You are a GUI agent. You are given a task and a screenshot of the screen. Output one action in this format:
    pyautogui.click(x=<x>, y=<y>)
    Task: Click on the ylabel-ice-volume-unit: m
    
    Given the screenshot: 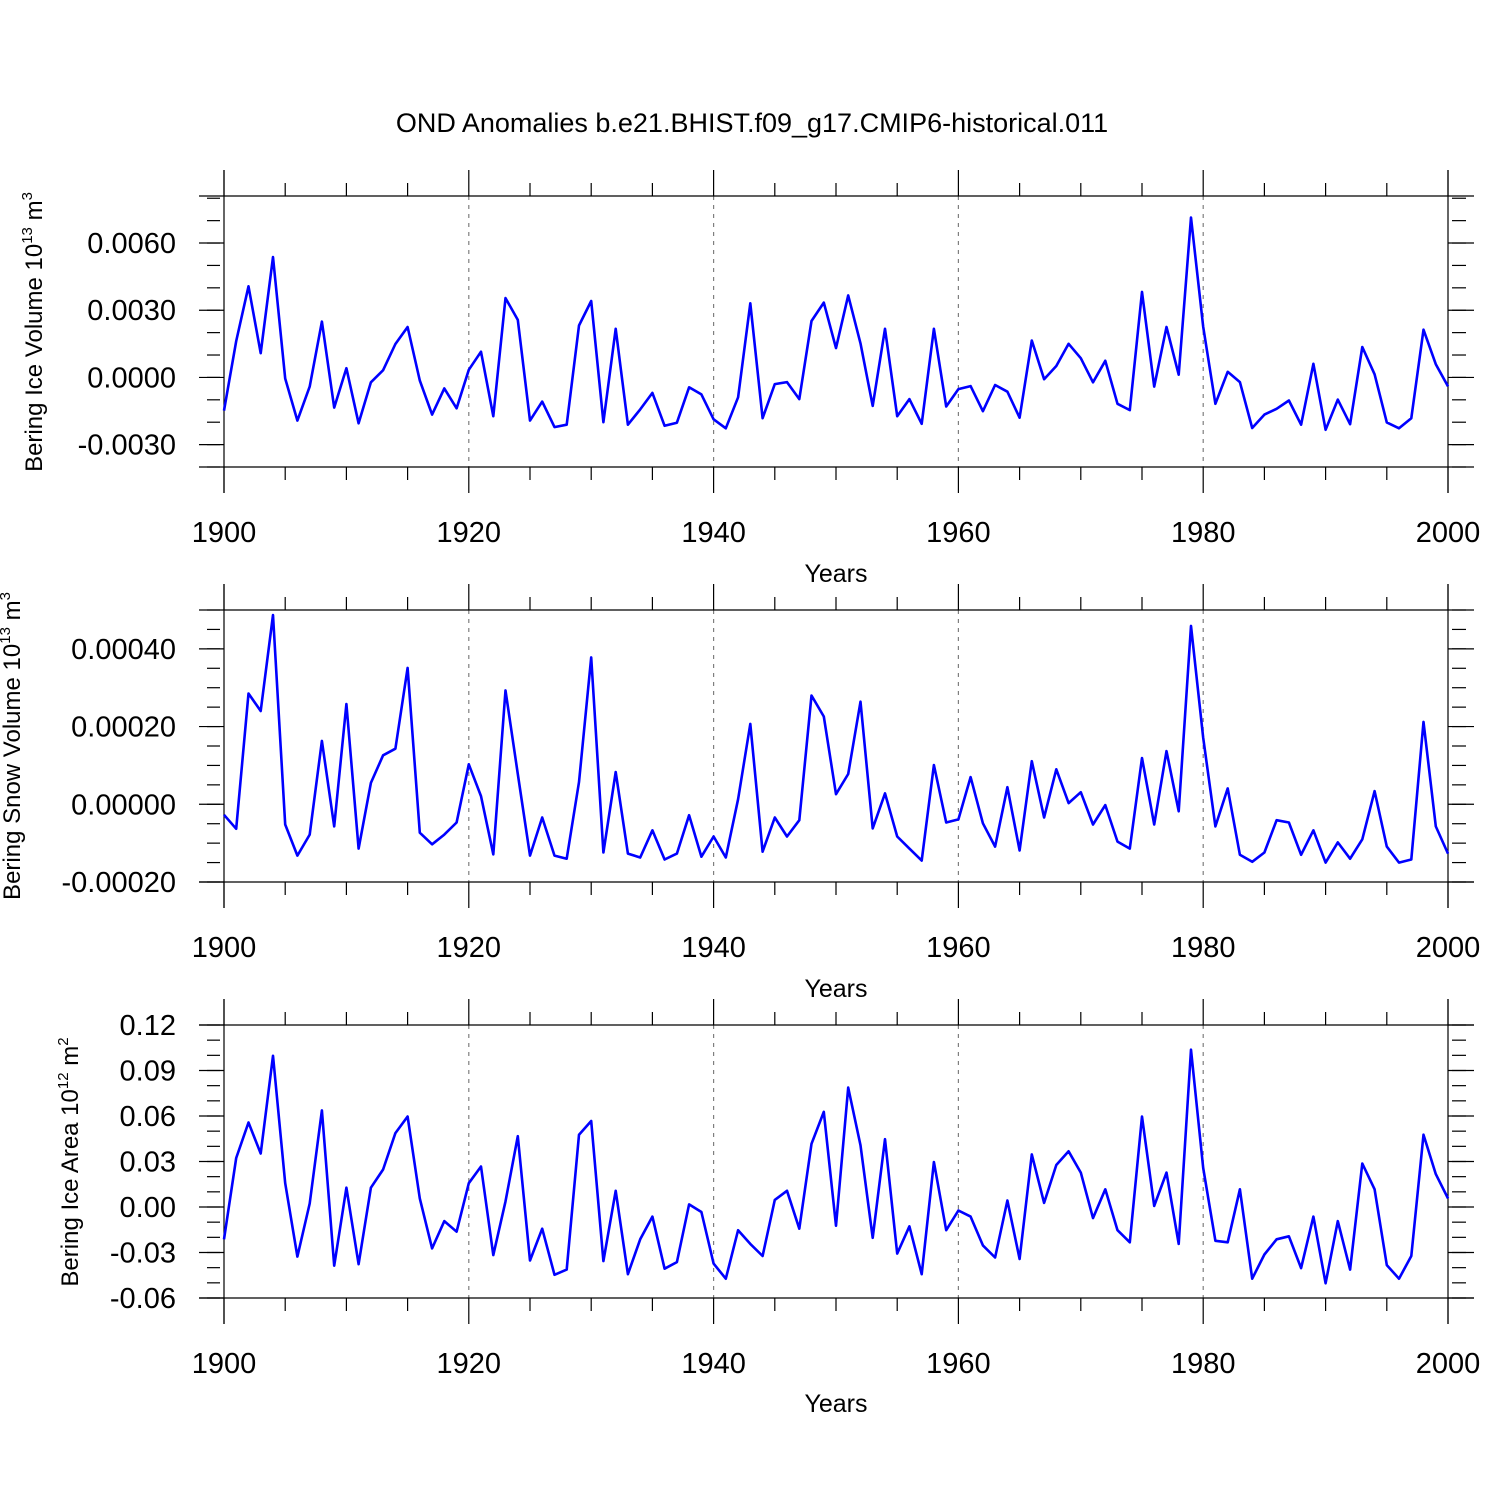 What is the action you would take?
    pyautogui.click(x=34, y=213)
    